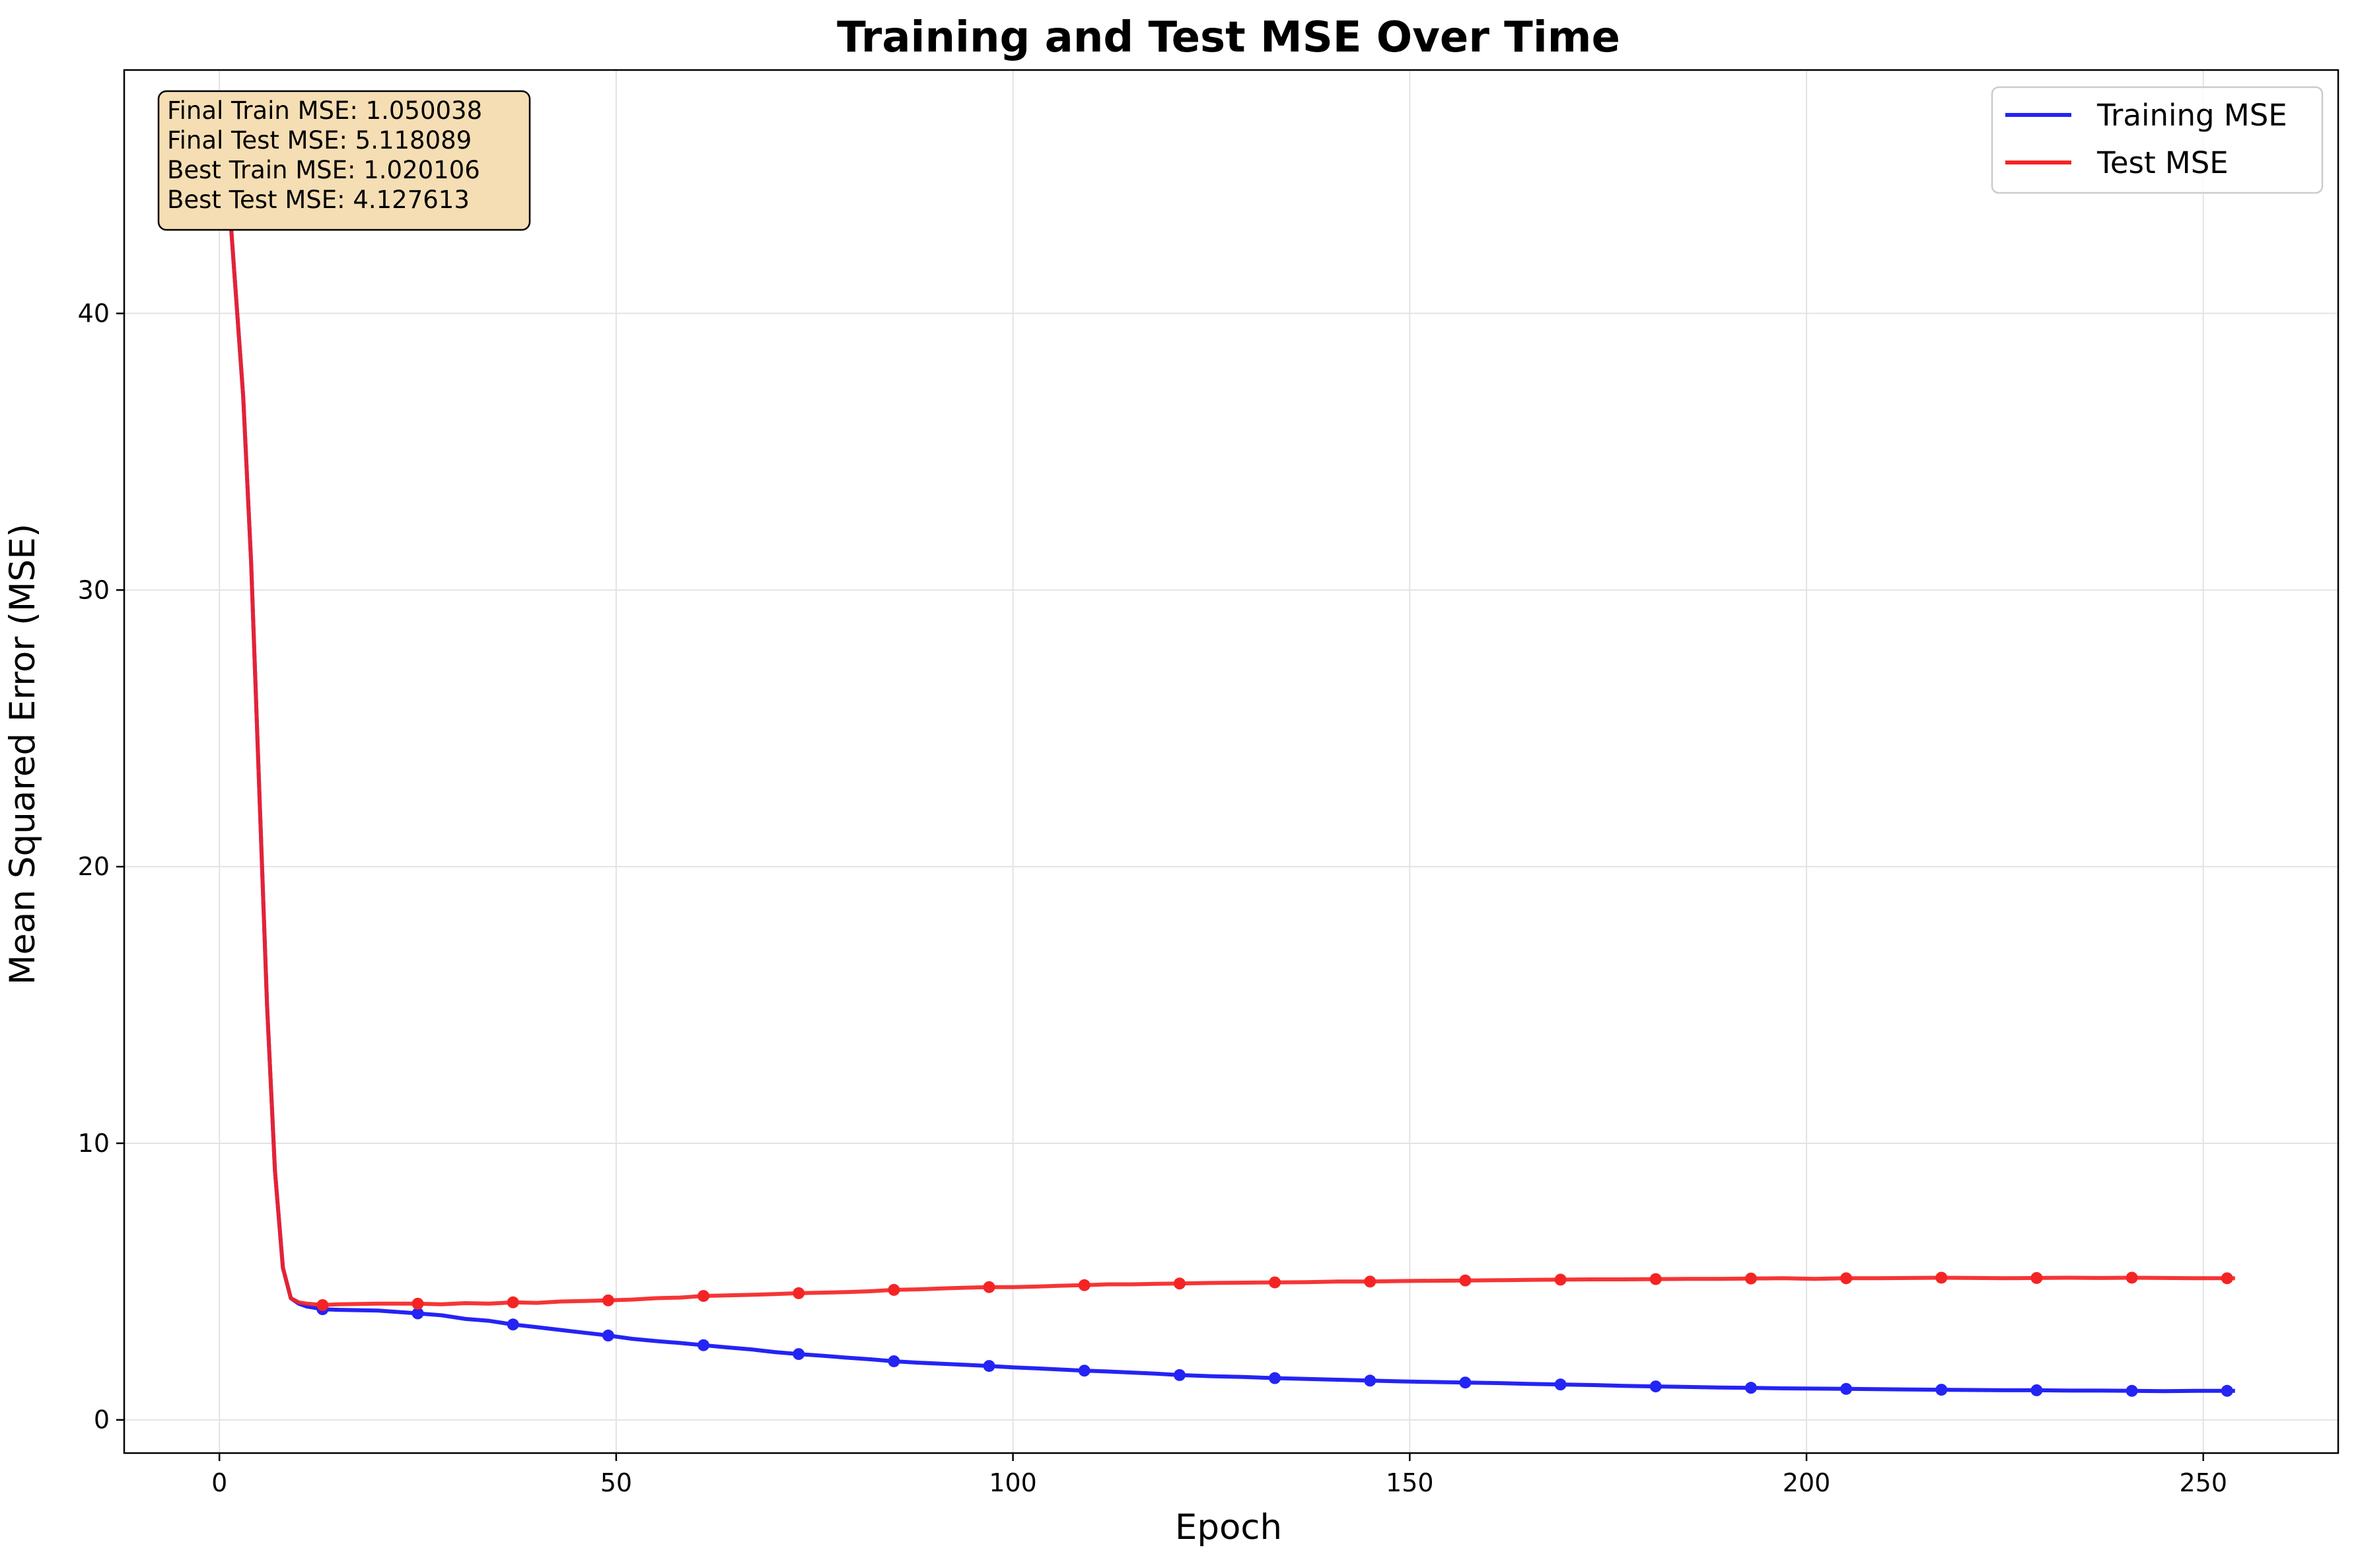 The width and height of the screenshot is (2358, 1568). I want to click on legend: Training MSE Test MSE, so click(2157, 140).